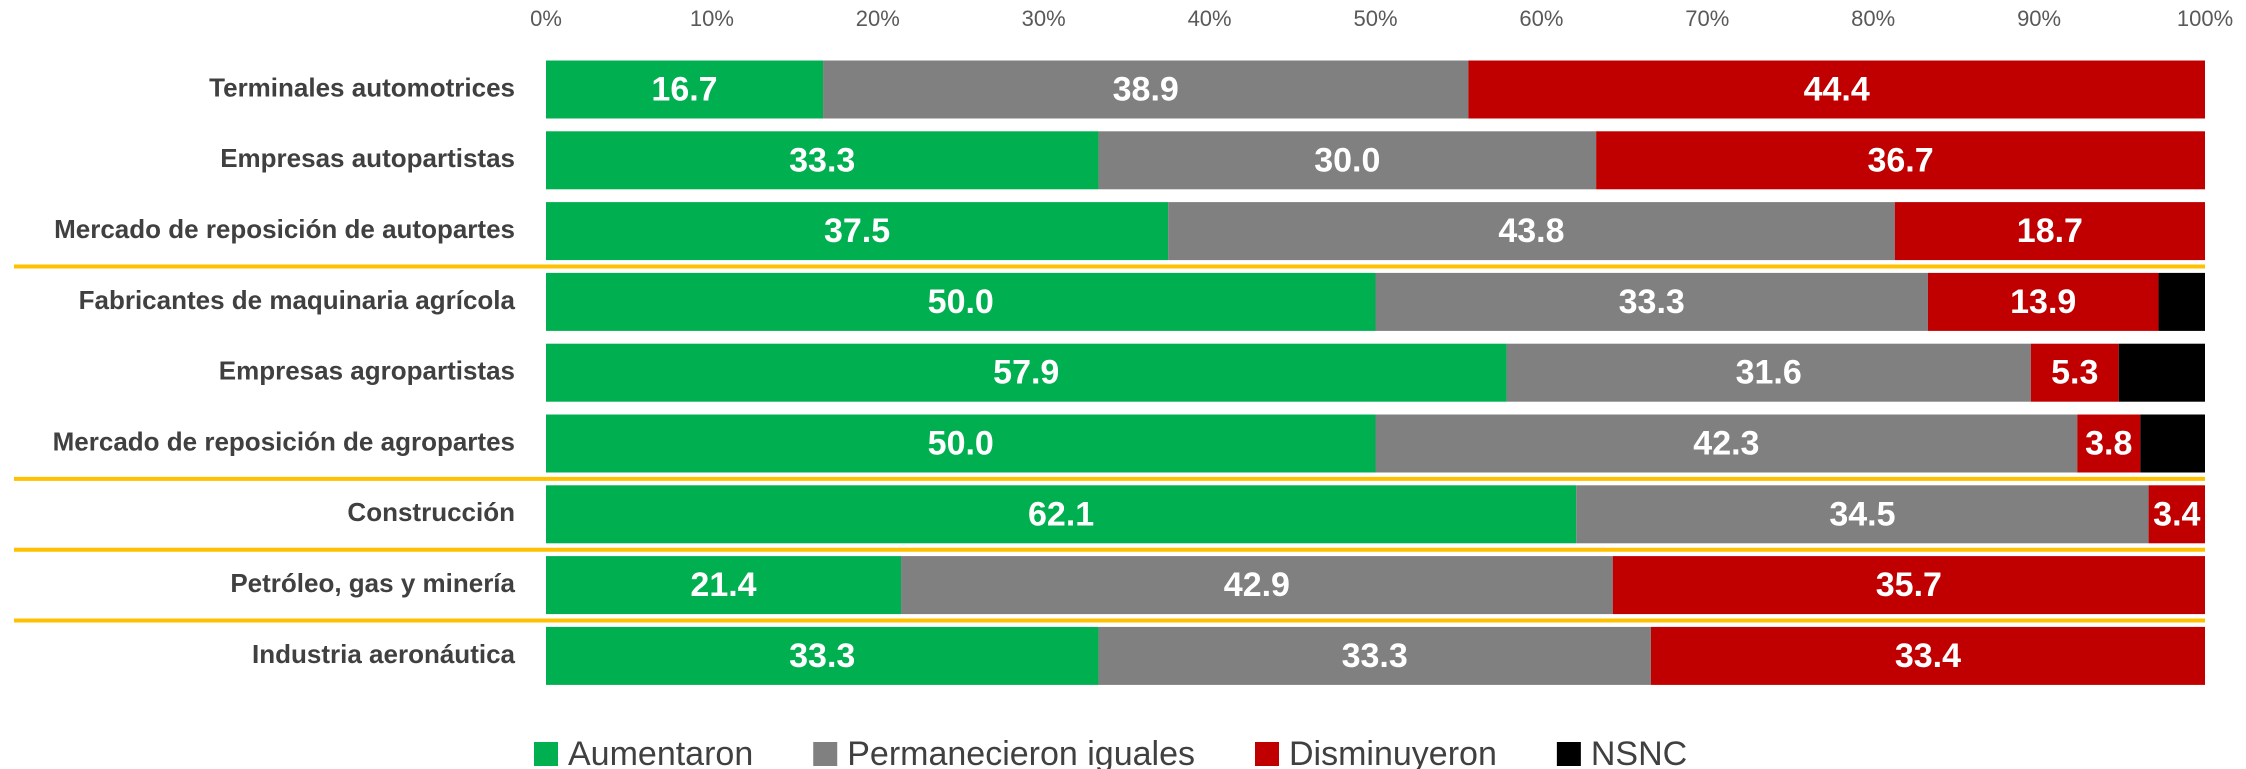 The image size is (2246, 769). I want to click on value-label: 3.4, so click(2176, 514).